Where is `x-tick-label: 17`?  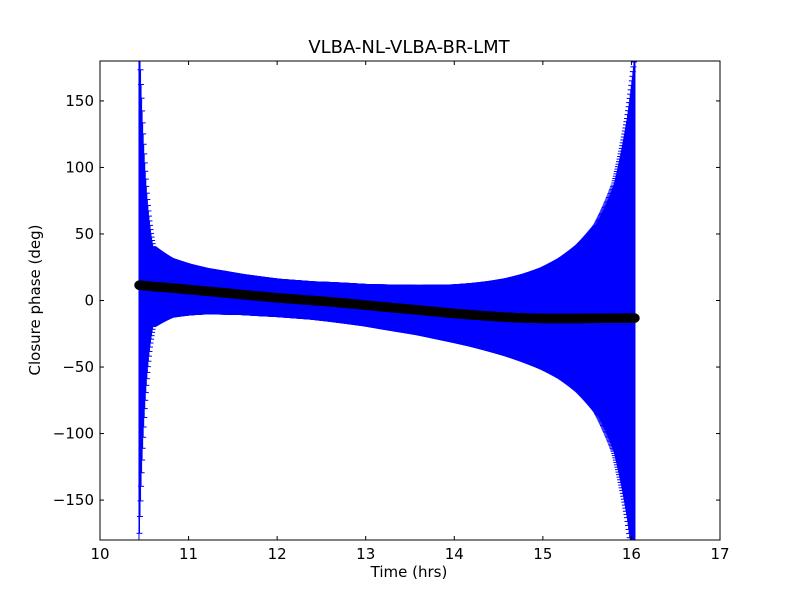 x-tick-label: 17 is located at coordinates (719, 554).